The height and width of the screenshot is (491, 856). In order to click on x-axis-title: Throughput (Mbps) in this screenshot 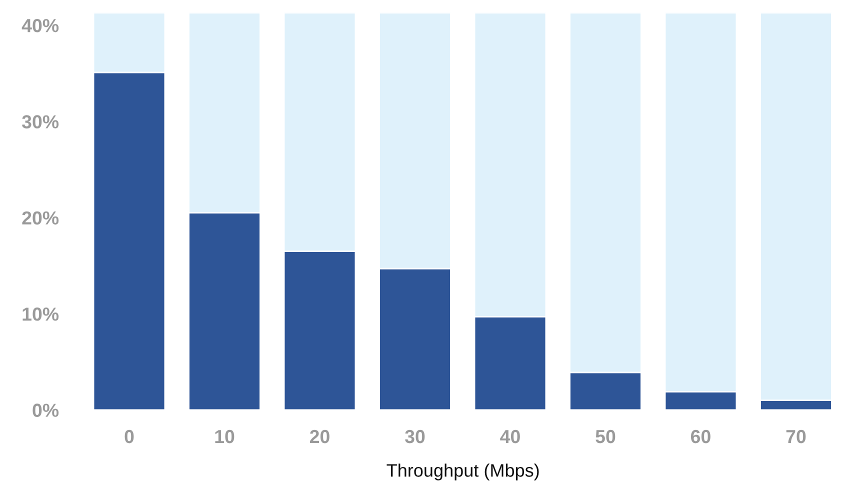, I will do `click(462, 472)`.